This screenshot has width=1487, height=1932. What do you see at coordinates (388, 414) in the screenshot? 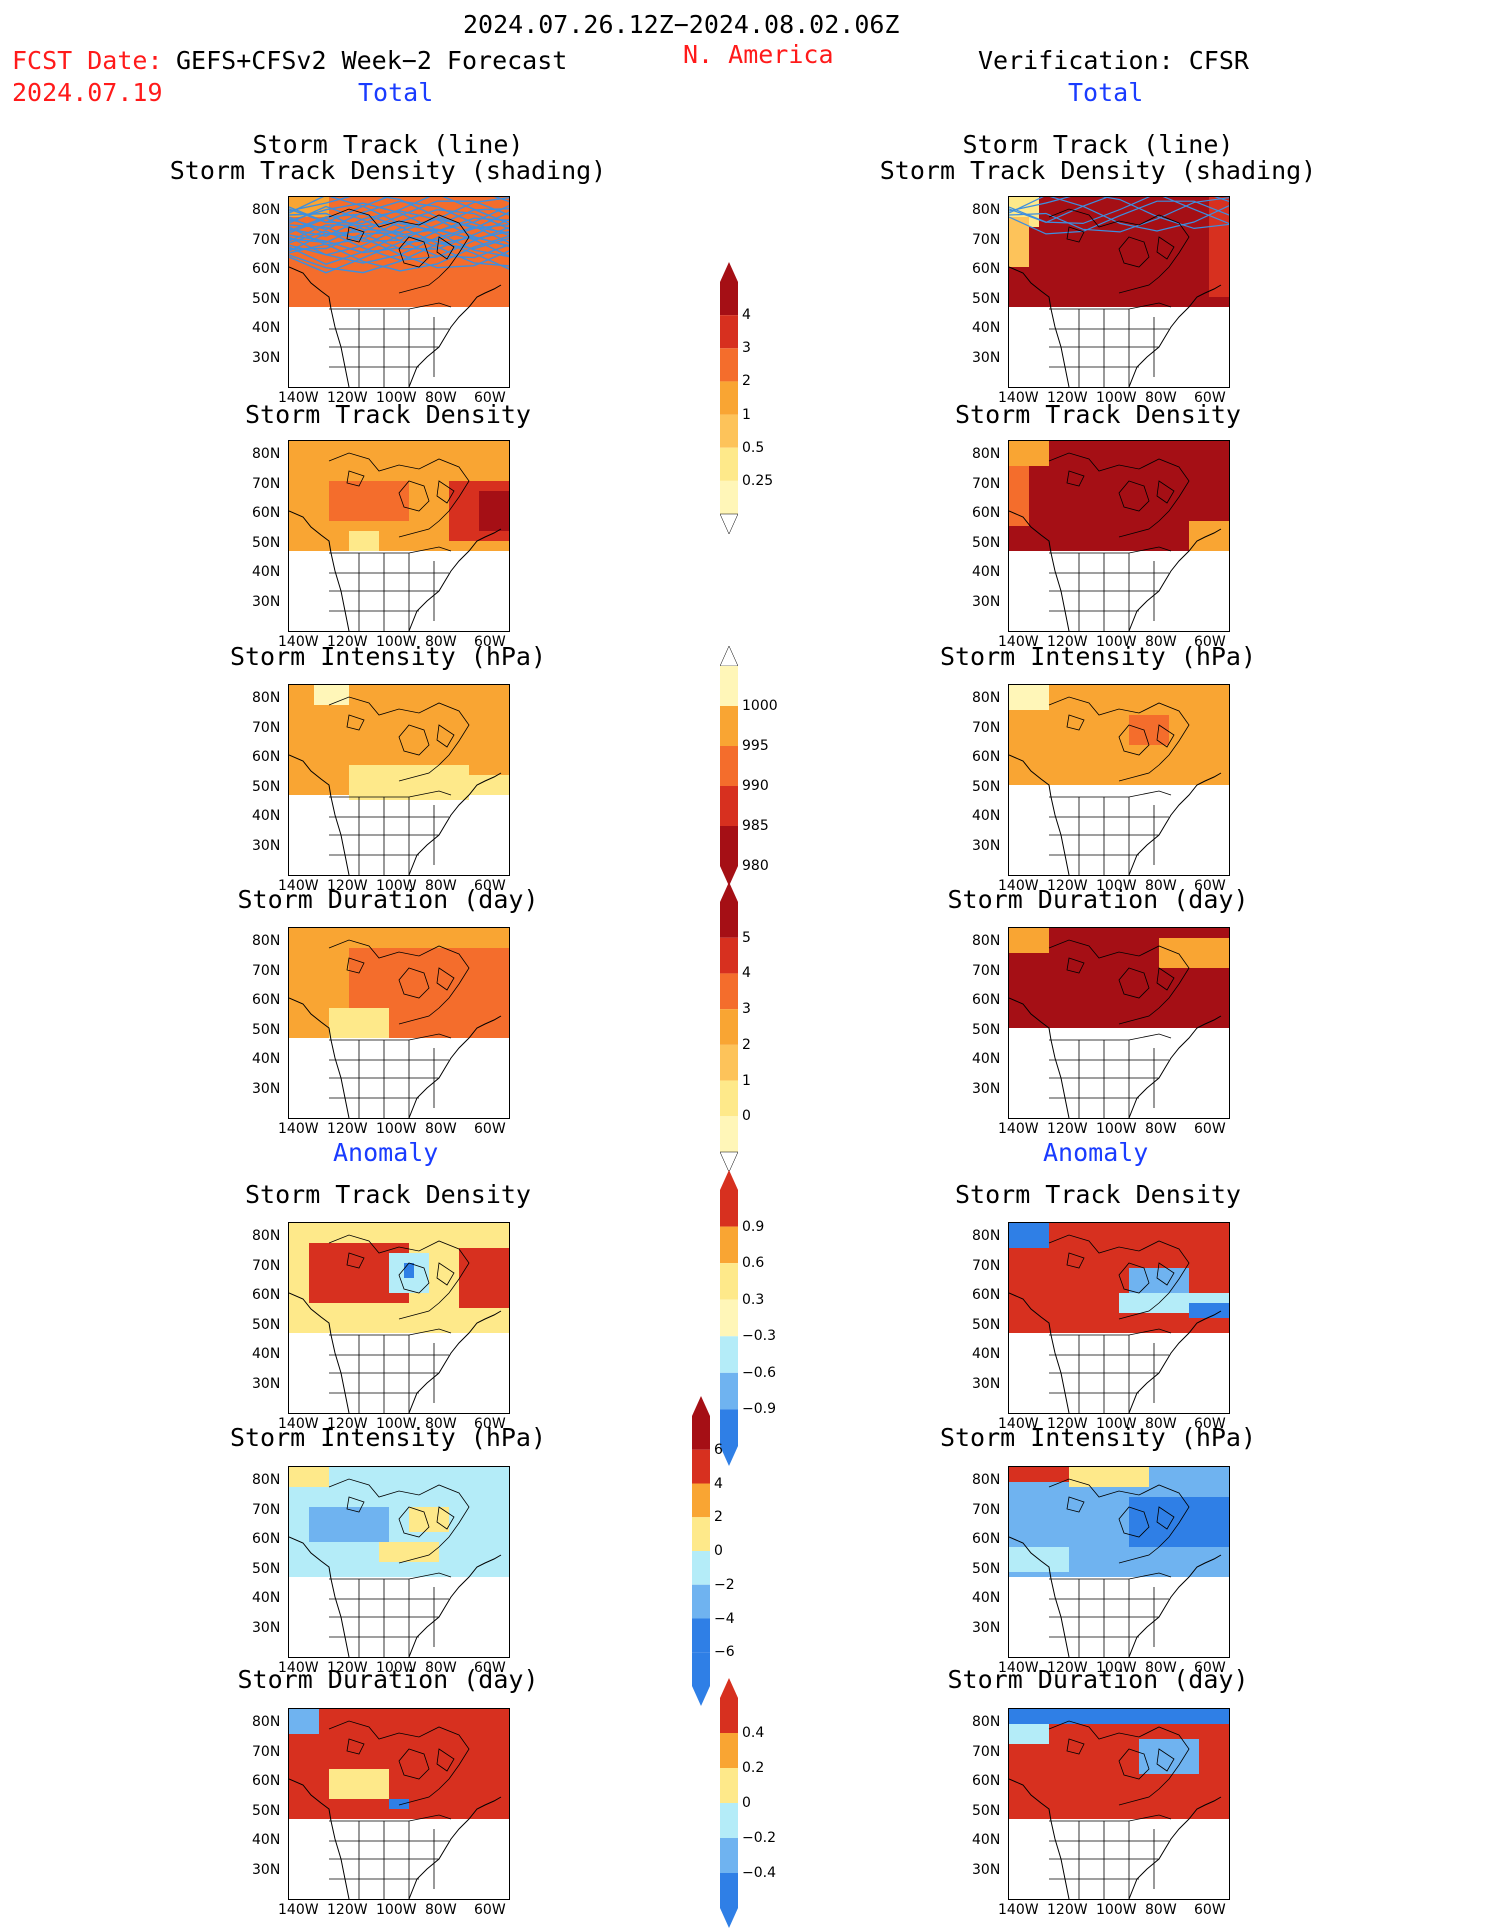
I see `title-density-left: Storm Track Density` at bounding box center [388, 414].